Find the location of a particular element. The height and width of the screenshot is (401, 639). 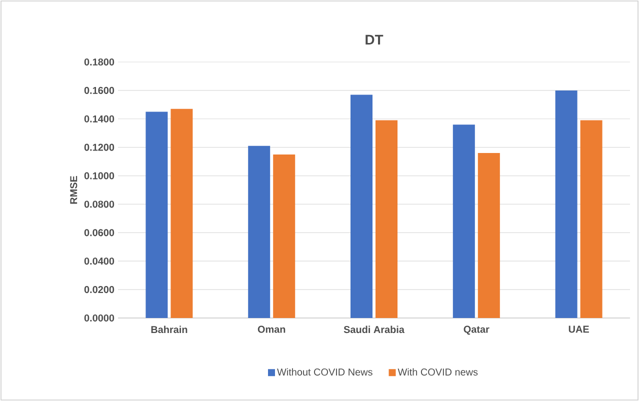

y-tick-label: 0.1800 is located at coordinates (99, 62).